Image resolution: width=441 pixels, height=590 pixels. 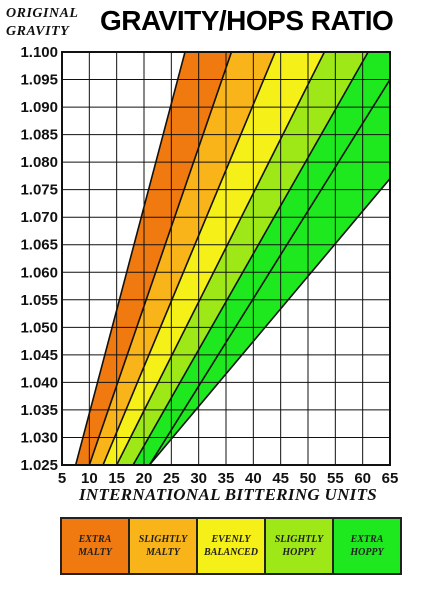 I want to click on y-tick-label: 1.065, so click(x=39, y=245).